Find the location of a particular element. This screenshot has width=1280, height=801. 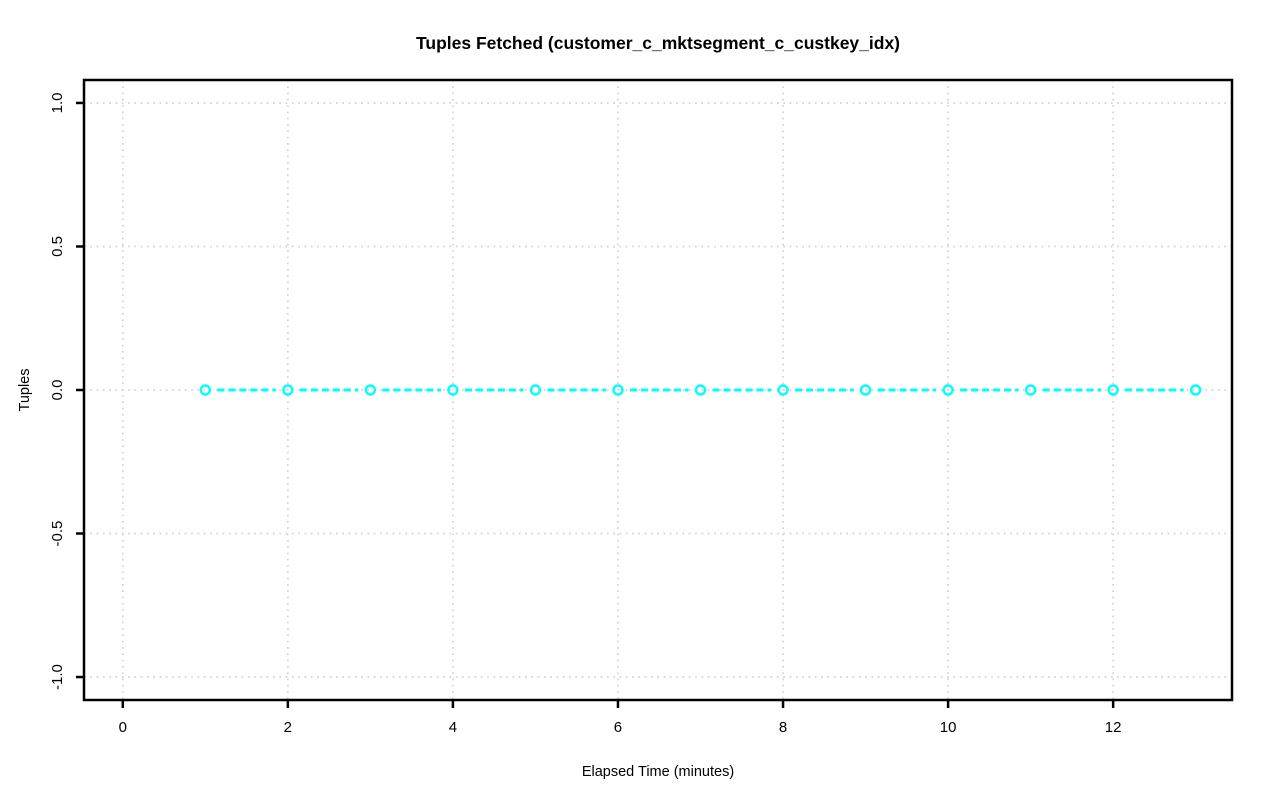

x-tick-label: 4 is located at coordinates (453, 727).